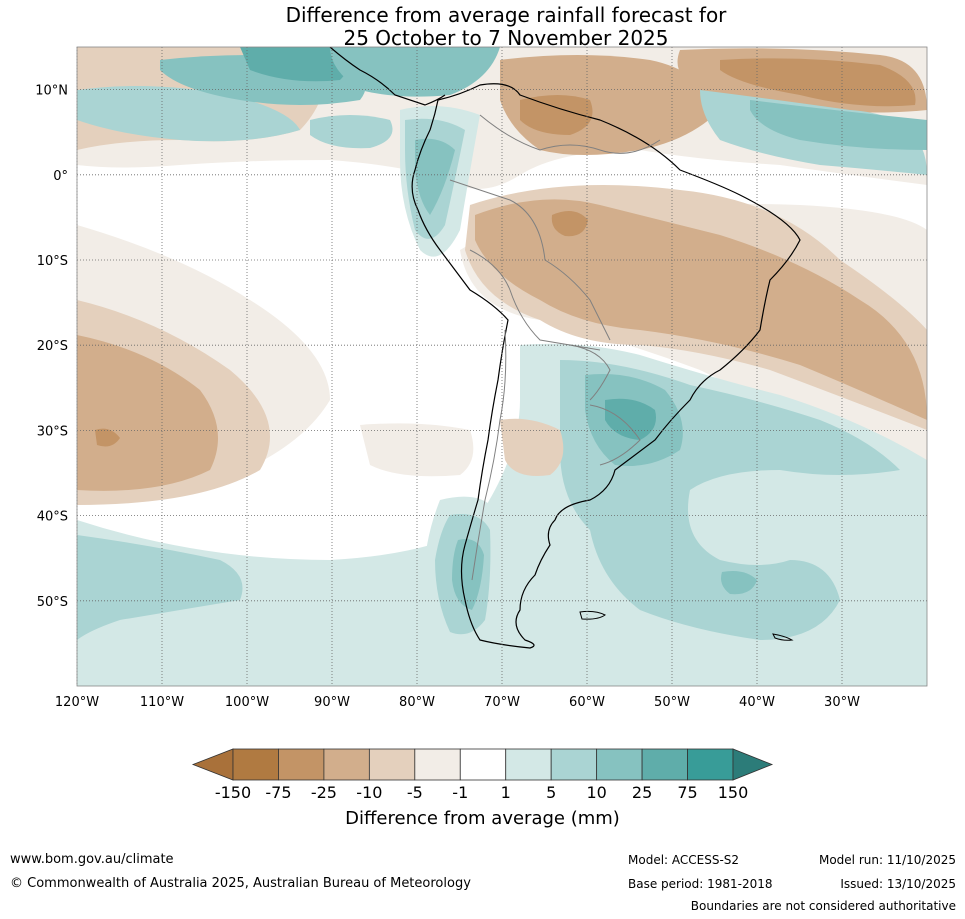 The height and width of the screenshot is (919, 965). I want to click on colorbar-tick-label: 150, so click(733, 792).